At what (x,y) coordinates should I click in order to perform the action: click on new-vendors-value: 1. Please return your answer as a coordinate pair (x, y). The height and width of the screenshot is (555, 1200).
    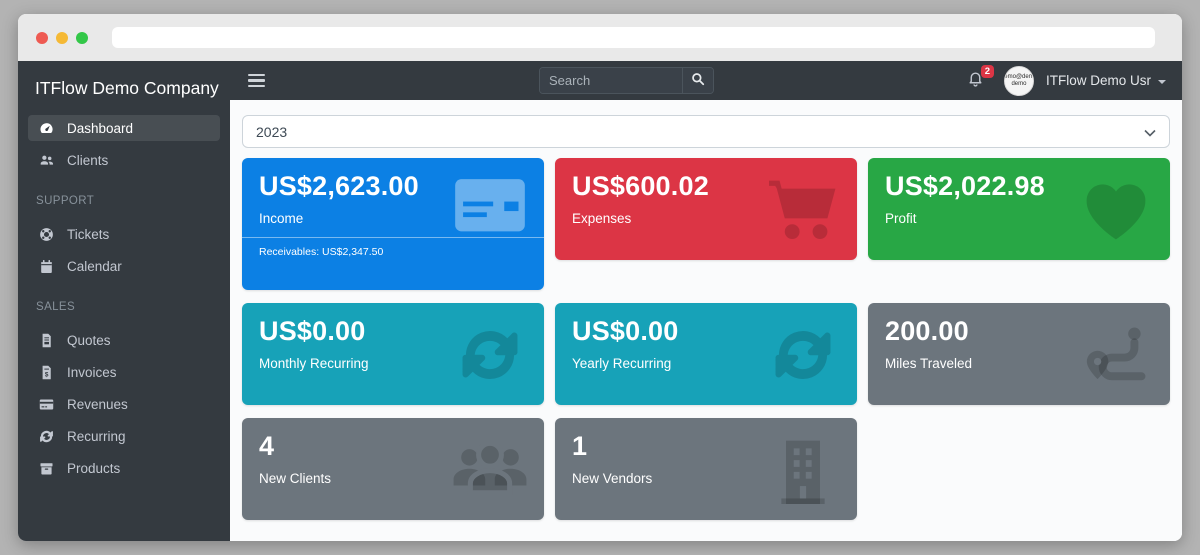
    Looking at the image, I should click on (580, 446).